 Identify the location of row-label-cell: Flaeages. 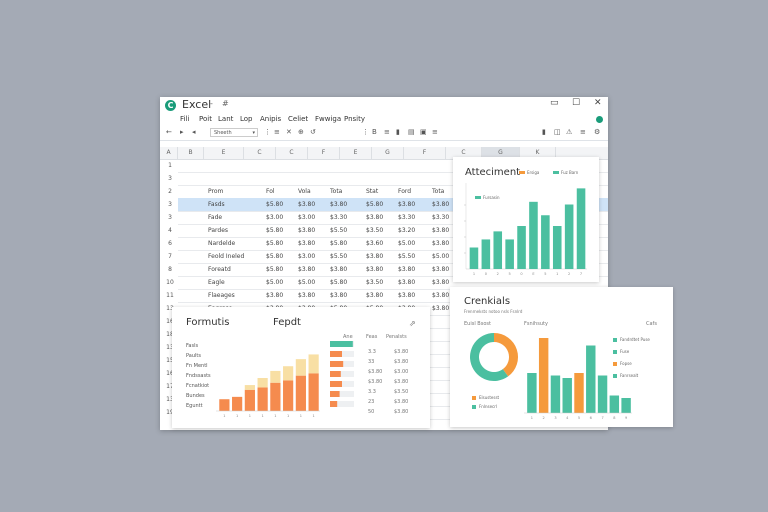
(221, 295).